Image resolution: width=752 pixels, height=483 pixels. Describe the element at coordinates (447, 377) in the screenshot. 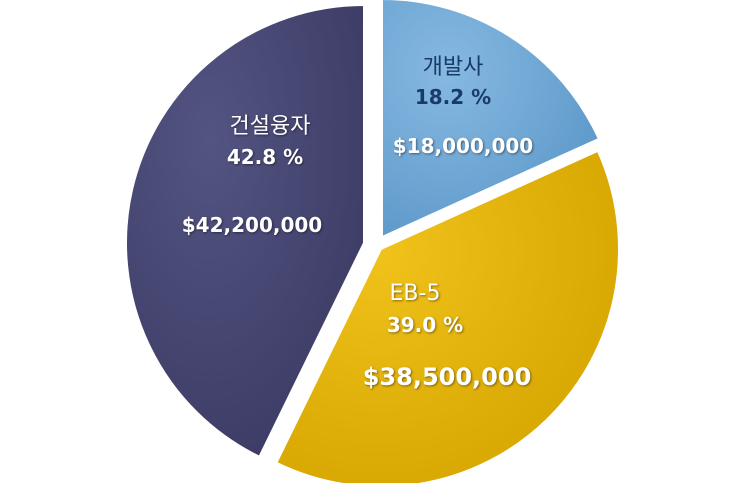

I see `slice-amount-label: $38,500,000` at that location.